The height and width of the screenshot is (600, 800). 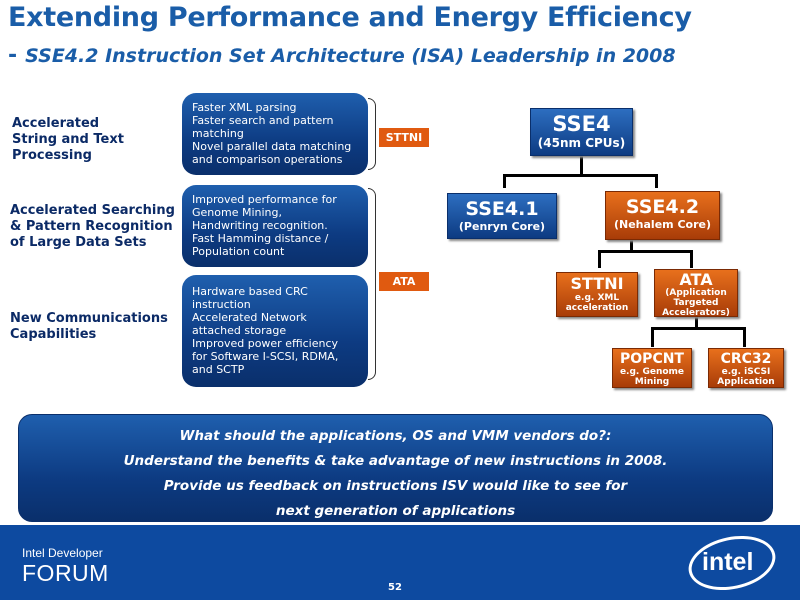 What do you see at coordinates (372, 134) in the screenshot?
I see `brace-sttni` at bounding box center [372, 134].